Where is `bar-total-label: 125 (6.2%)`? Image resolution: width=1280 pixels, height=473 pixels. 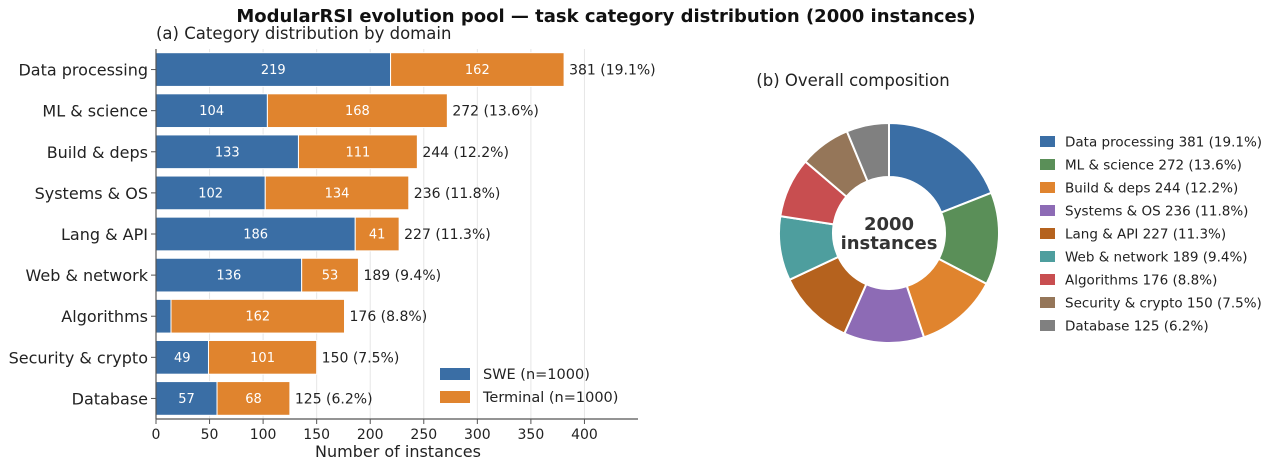 bar-total-label: 125 (6.2%) is located at coordinates (334, 399).